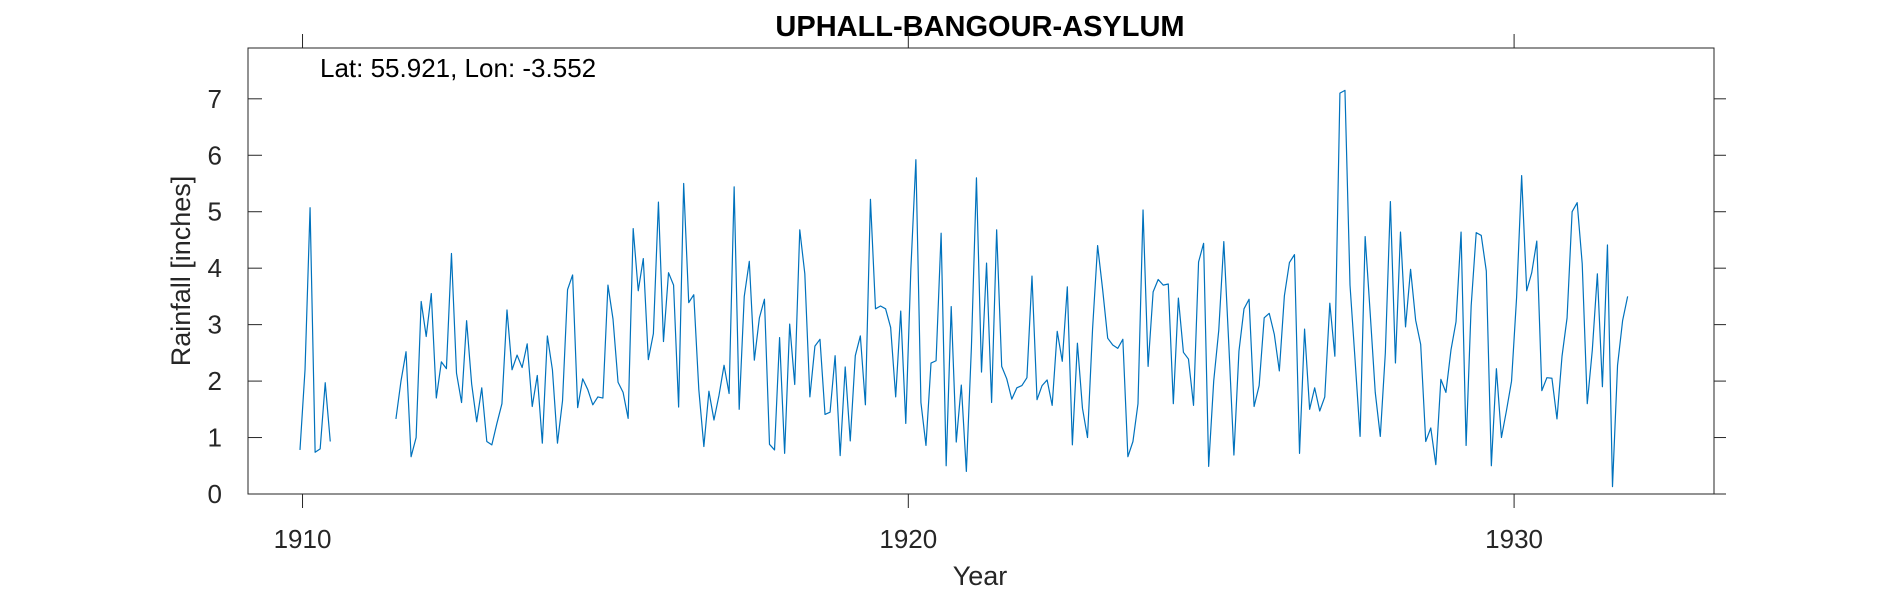 The height and width of the screenshot is (596, 1890). I want to click on x-tick-label: 1910, so click(303, 539).